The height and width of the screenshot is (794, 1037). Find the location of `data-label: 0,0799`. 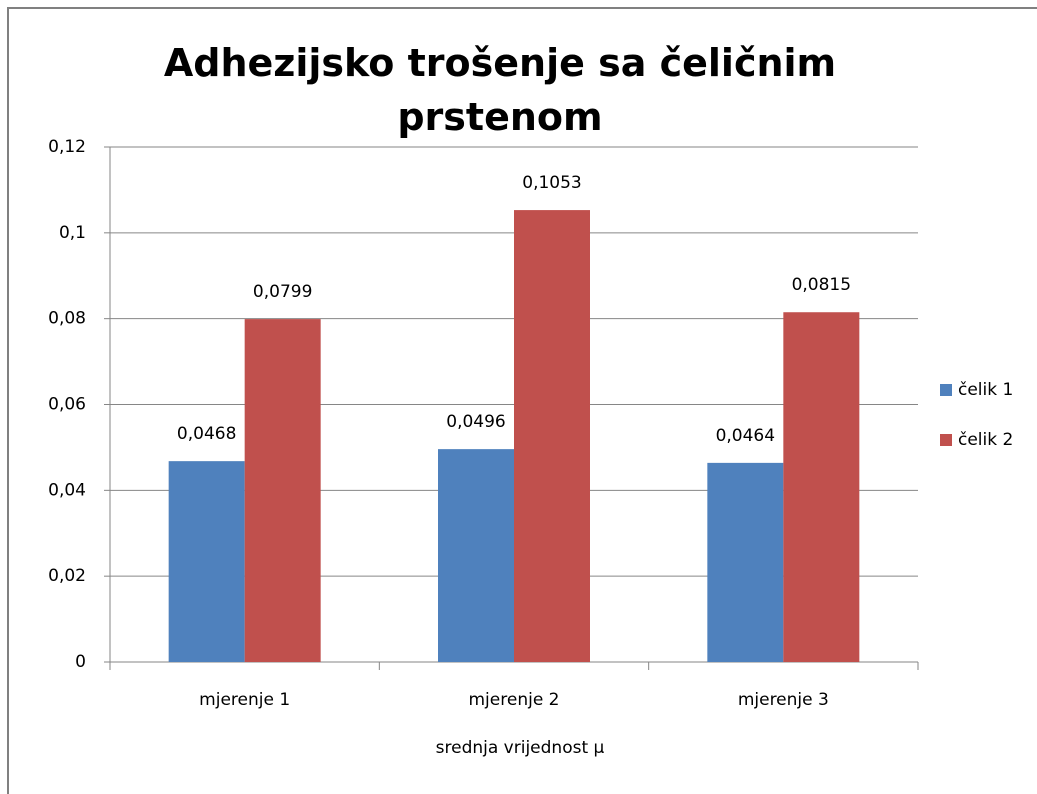

data-label: 0,0799 is located at coordinates (282, 292).